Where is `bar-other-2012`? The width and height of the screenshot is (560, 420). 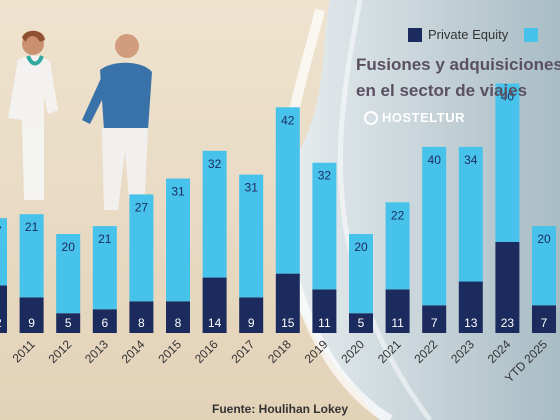
bar-other-2012 is located at coordinates (68, 274).